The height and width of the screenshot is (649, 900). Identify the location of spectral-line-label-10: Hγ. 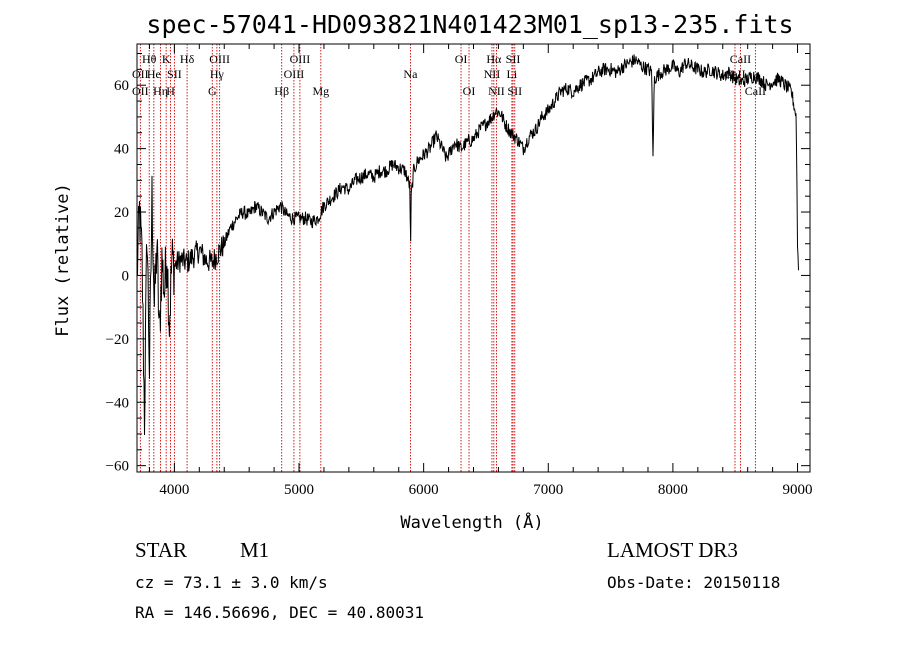
(217, 74).